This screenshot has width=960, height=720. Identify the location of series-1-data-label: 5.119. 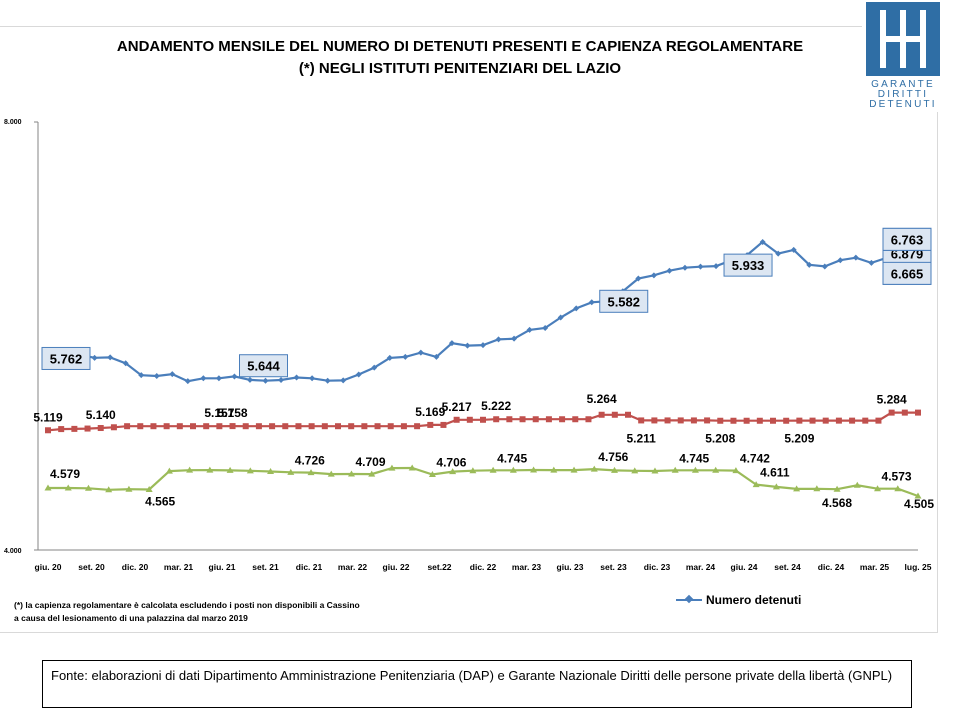
(48, 417).